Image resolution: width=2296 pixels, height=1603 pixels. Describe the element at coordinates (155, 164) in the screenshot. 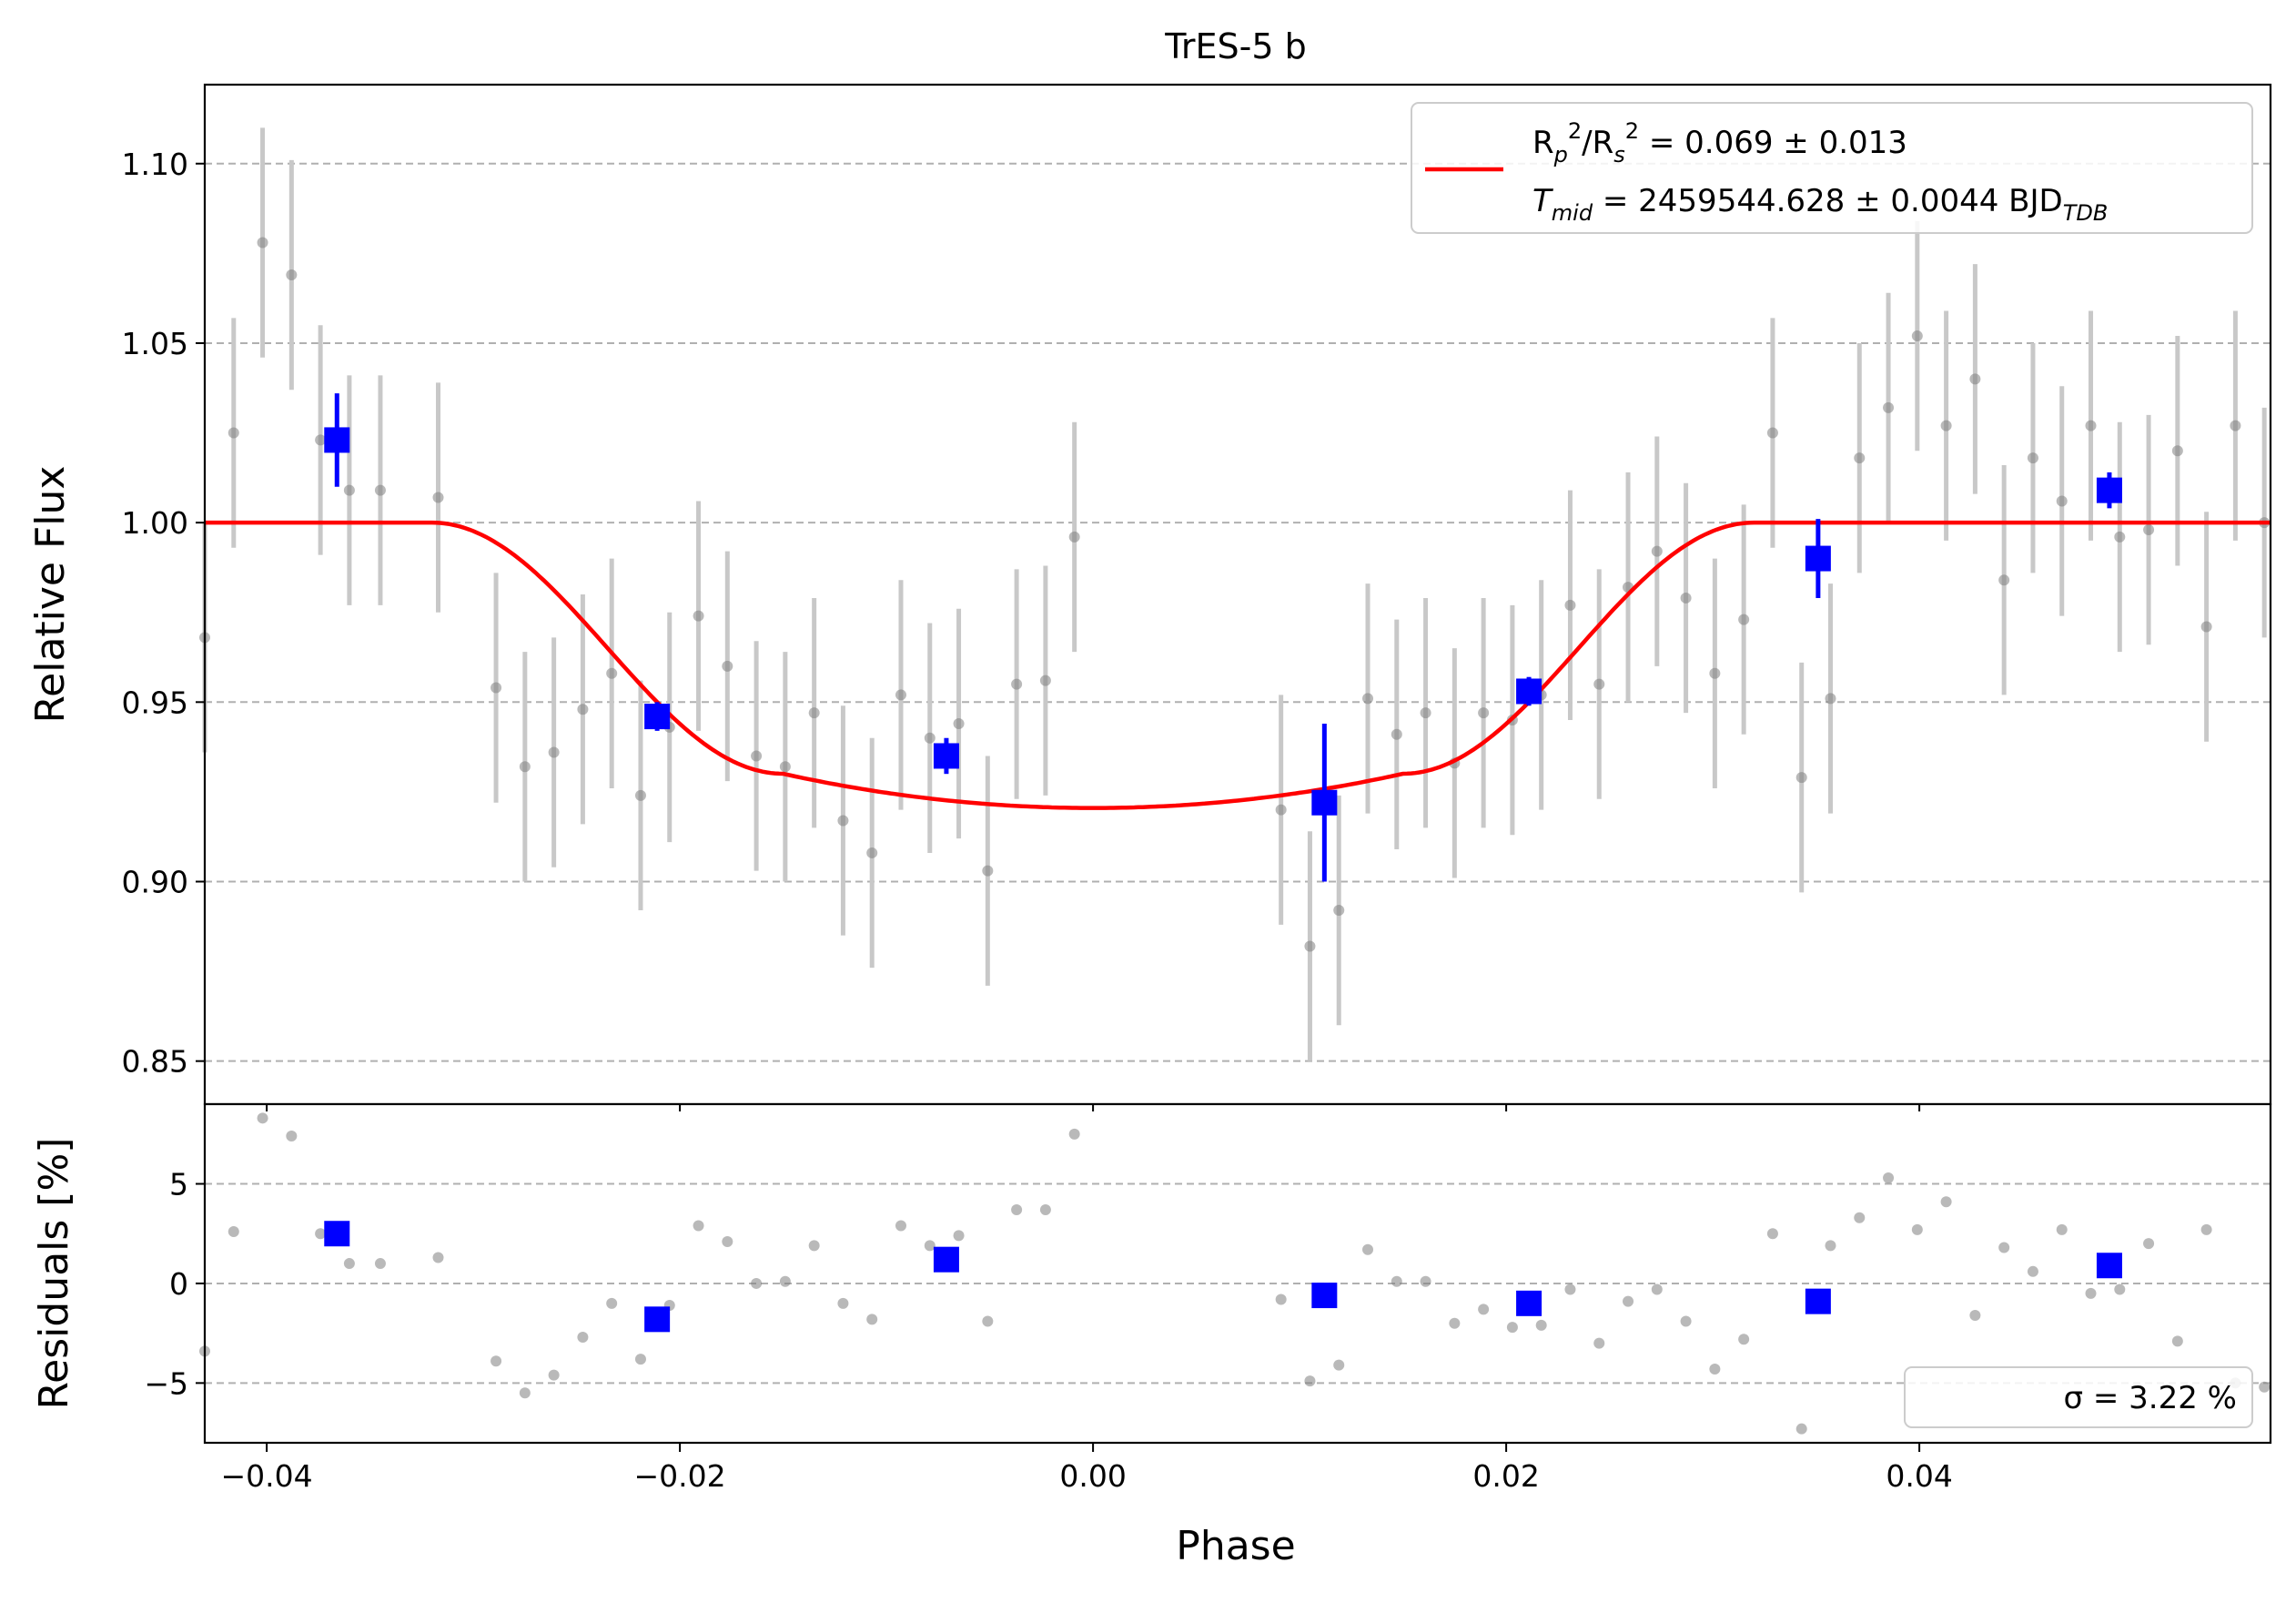

I see `flux-y-tick-label: 1.10` at that location.